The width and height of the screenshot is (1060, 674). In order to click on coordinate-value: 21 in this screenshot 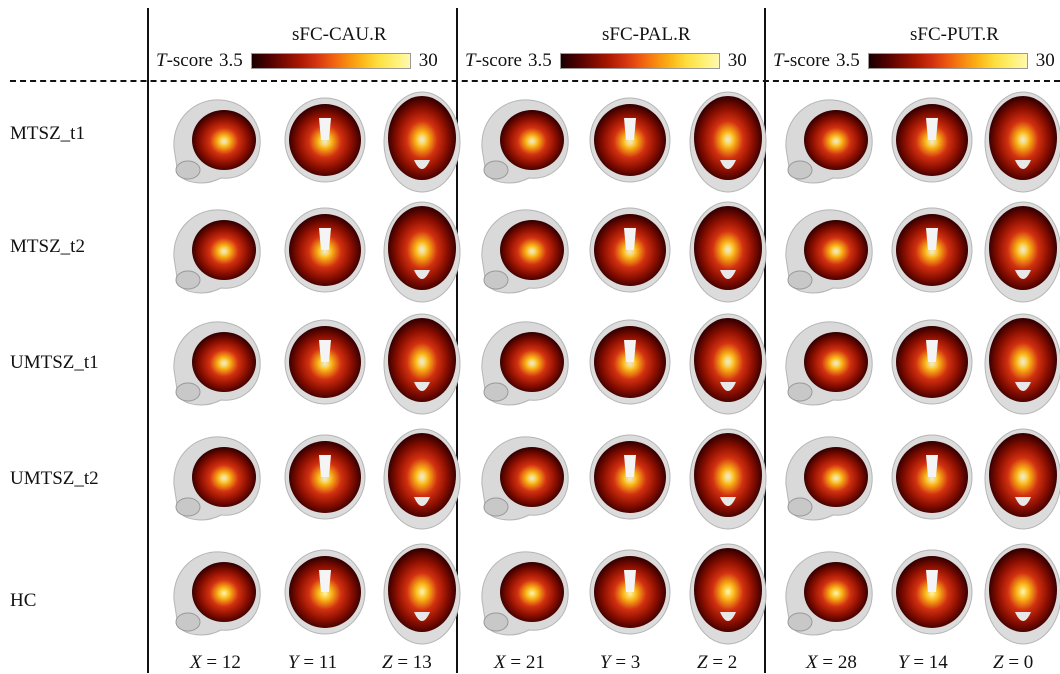, I will do `click(535, 662)`.